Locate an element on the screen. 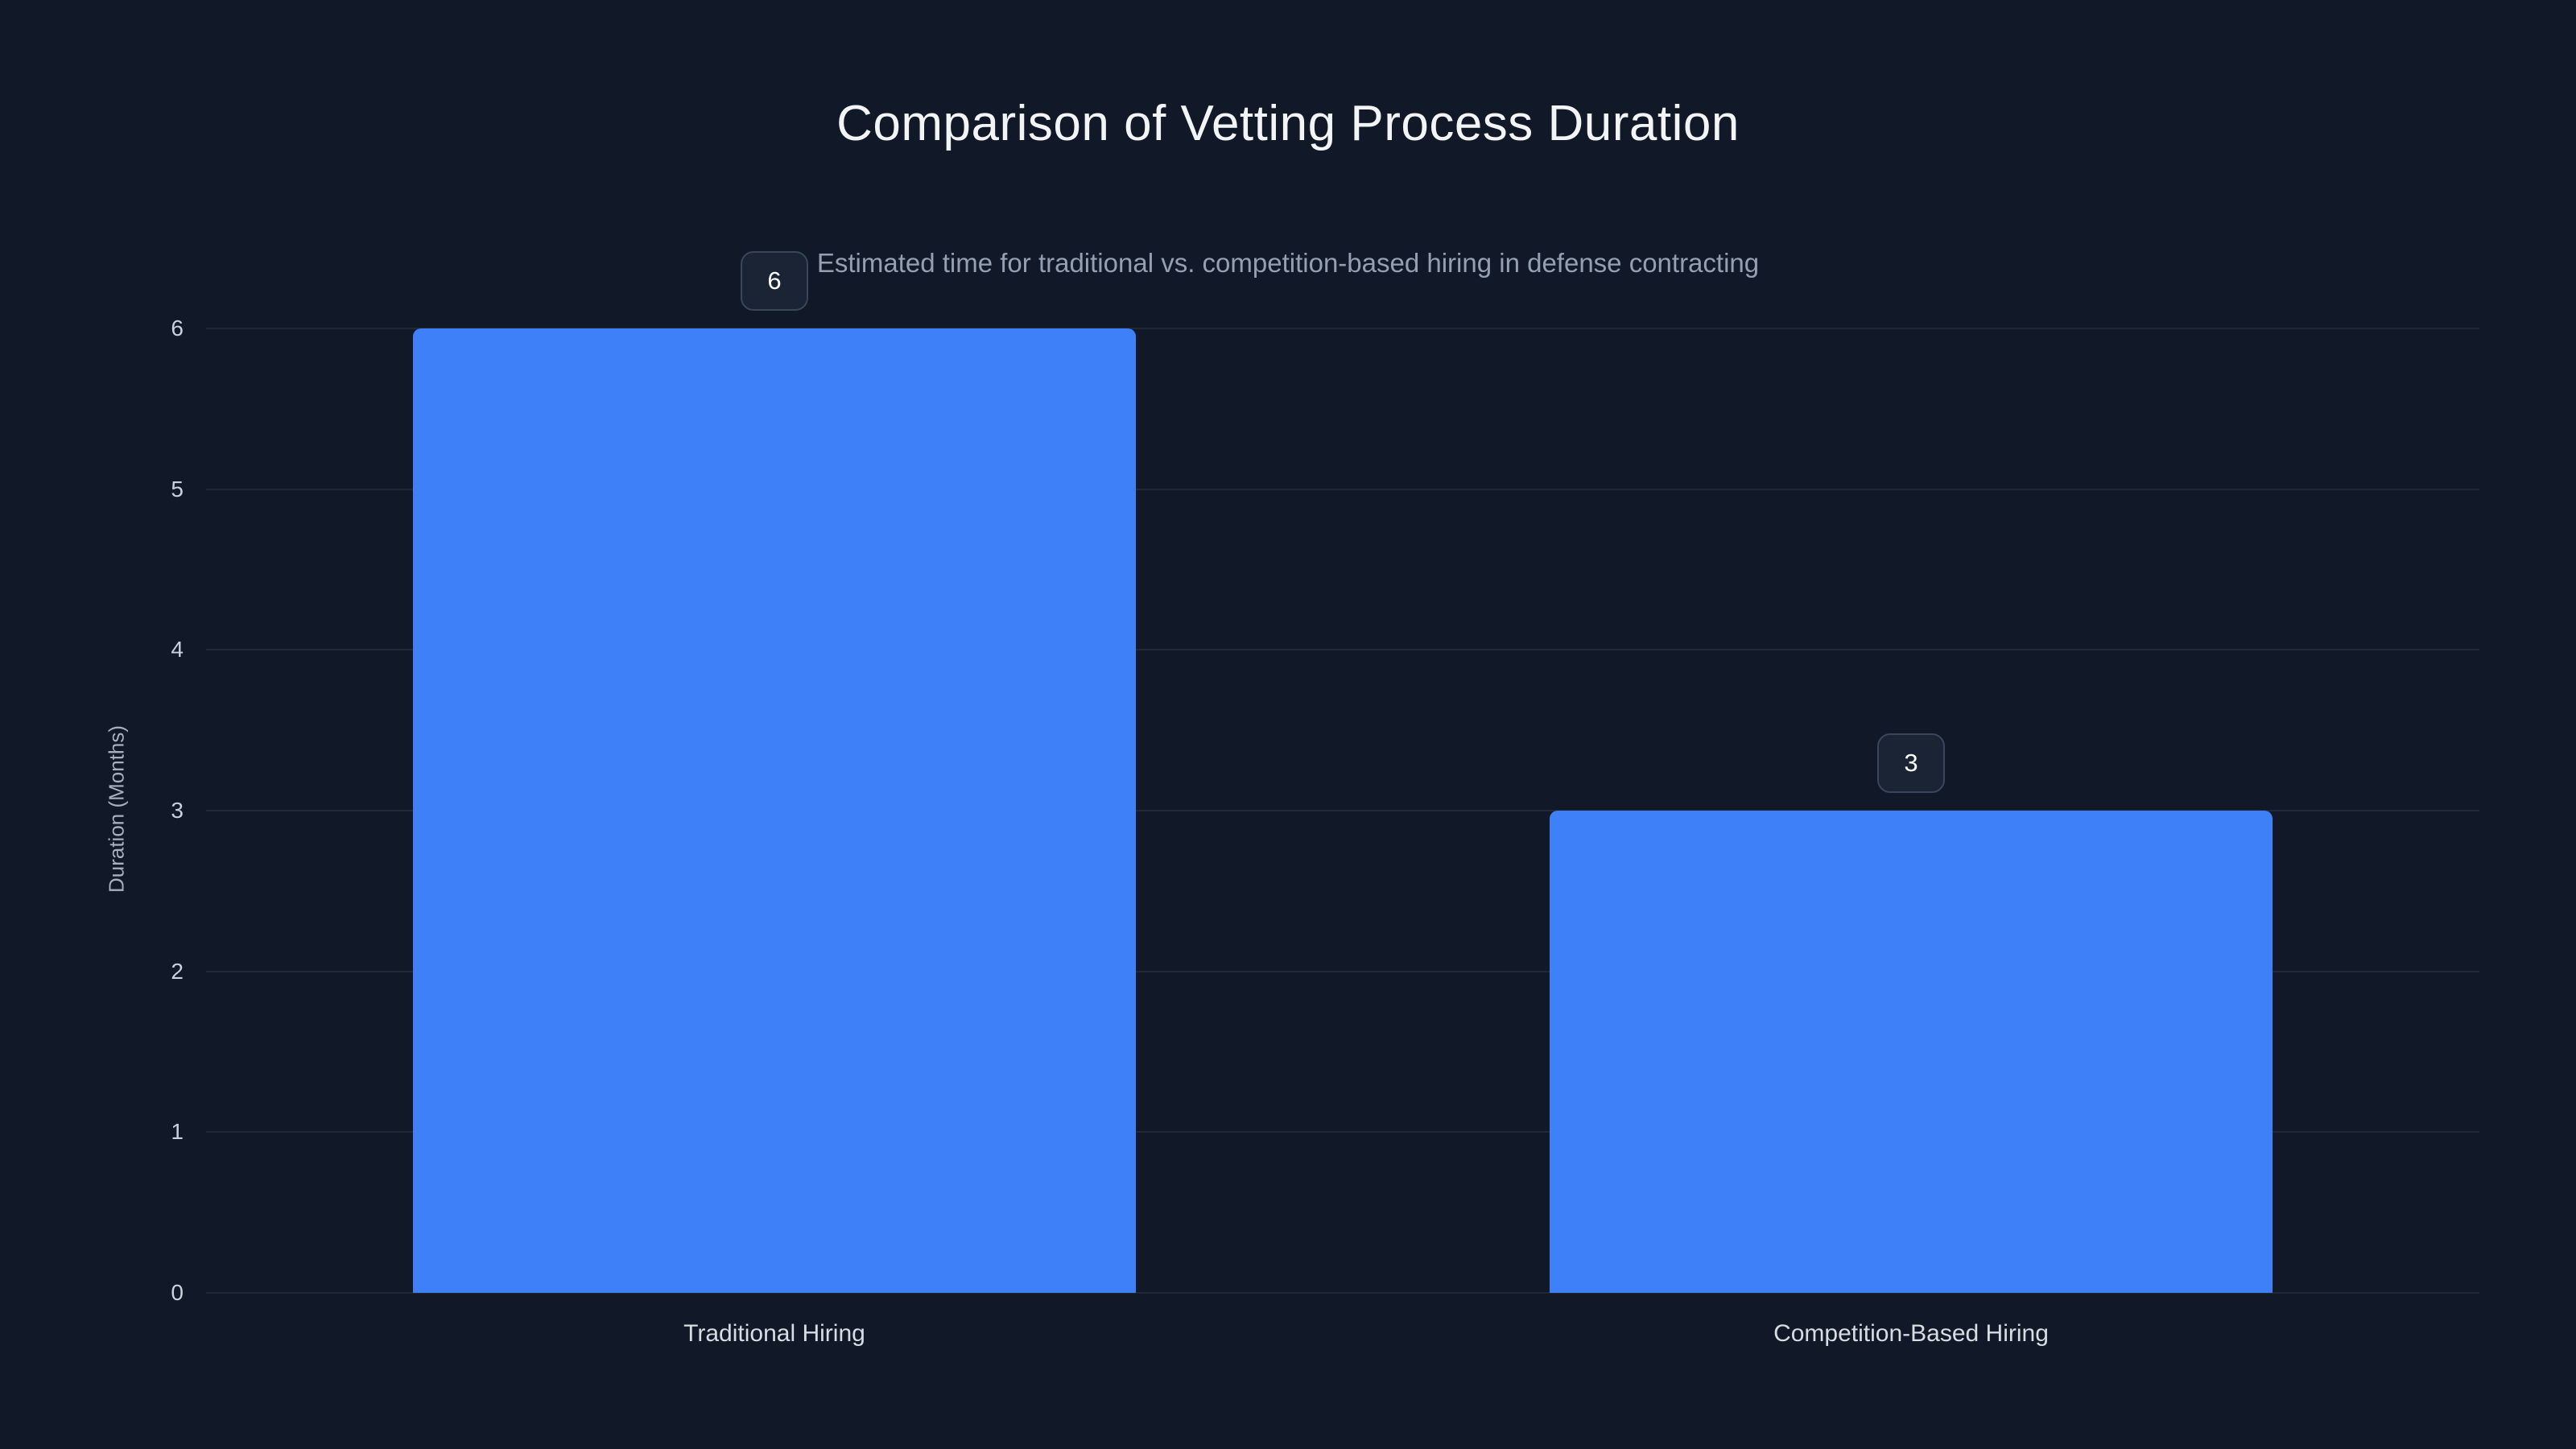 The height and width of the screenshot is (1449, 2576). y-tick-label: 6 is located at coordinates (177, 328).